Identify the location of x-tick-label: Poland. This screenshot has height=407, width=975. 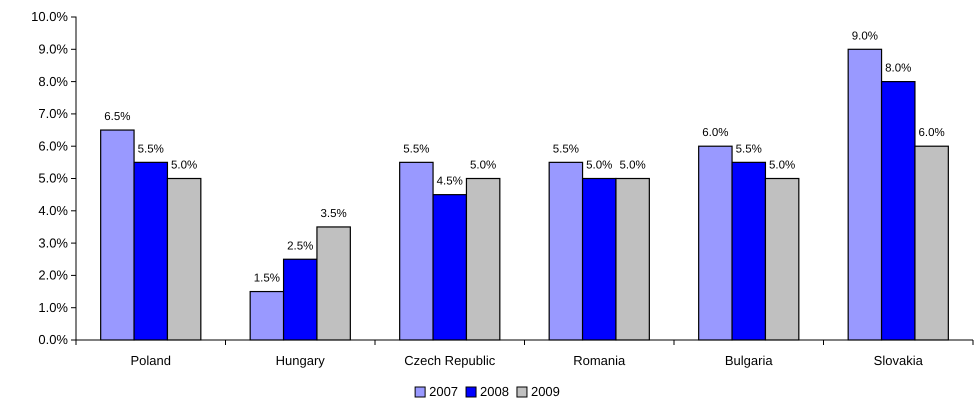
(150, 360).